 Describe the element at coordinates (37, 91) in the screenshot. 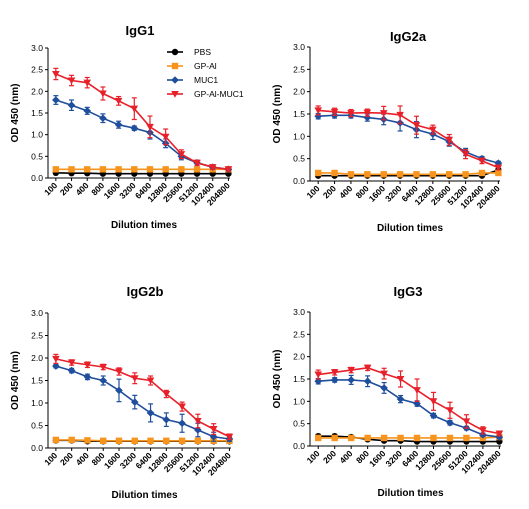

I see `y-tick-label: 2.0` at that location.